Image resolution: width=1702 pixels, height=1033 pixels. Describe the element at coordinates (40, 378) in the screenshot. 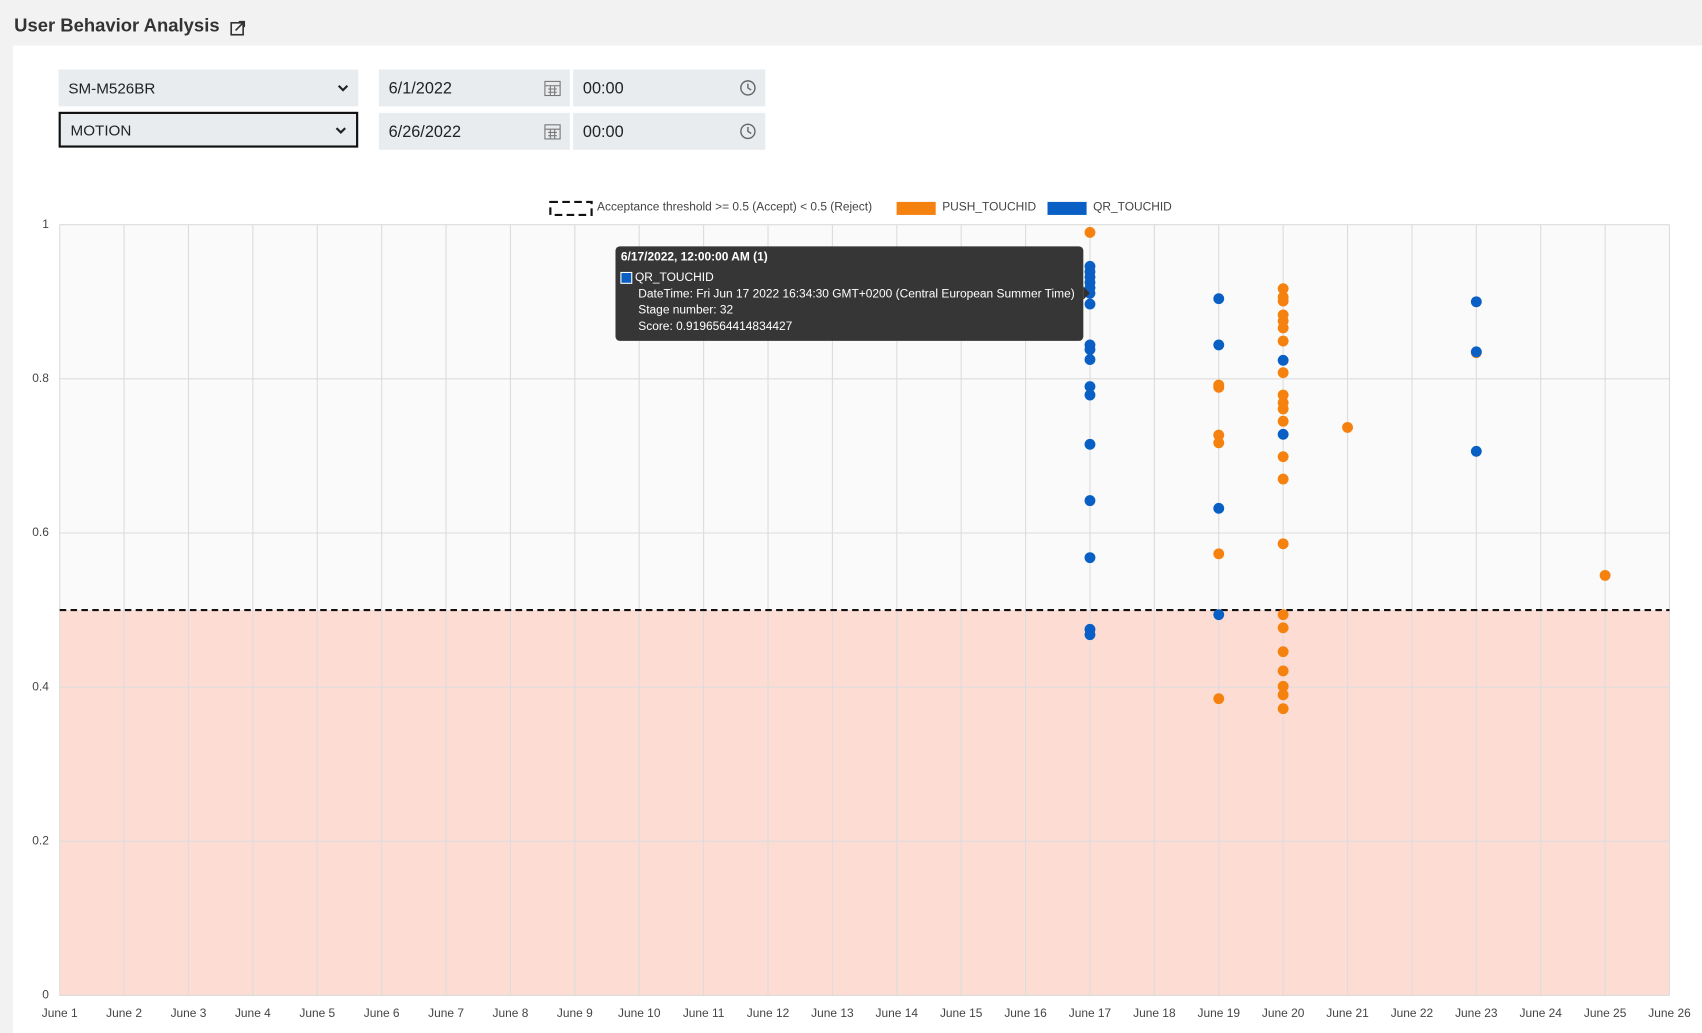

I see `y-tick-label: 0.8` at that location.